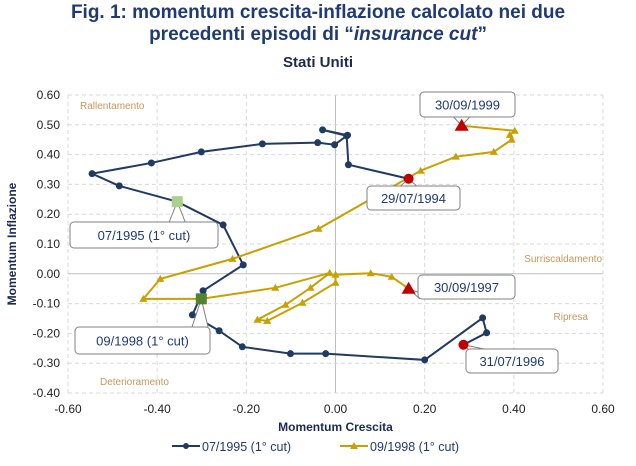  What do you see at coordinates (49, 184) in the screenshot?
I see `y-tick-label: 0.30` at bounding box center [49, 184].